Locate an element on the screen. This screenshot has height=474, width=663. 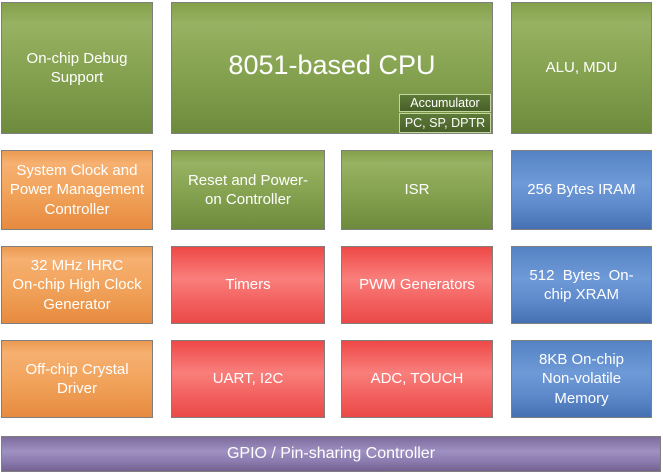
block-label-iram: 256 Bytes IRAM is located at coordinates (581, 190).